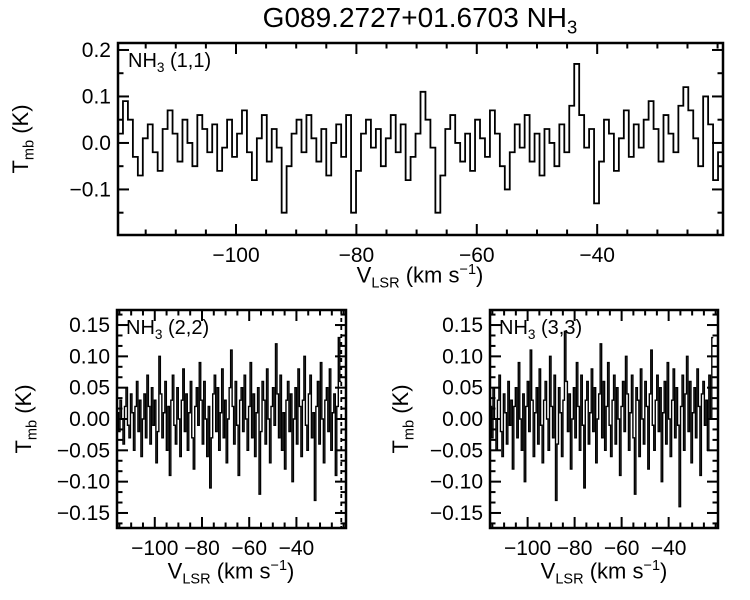 The width and height of the screenshot is (750, 600). Describe the element at coordinates (23, 402) in the screenshot. I see `y-axis-label-bl-unit: (K)` at that location.